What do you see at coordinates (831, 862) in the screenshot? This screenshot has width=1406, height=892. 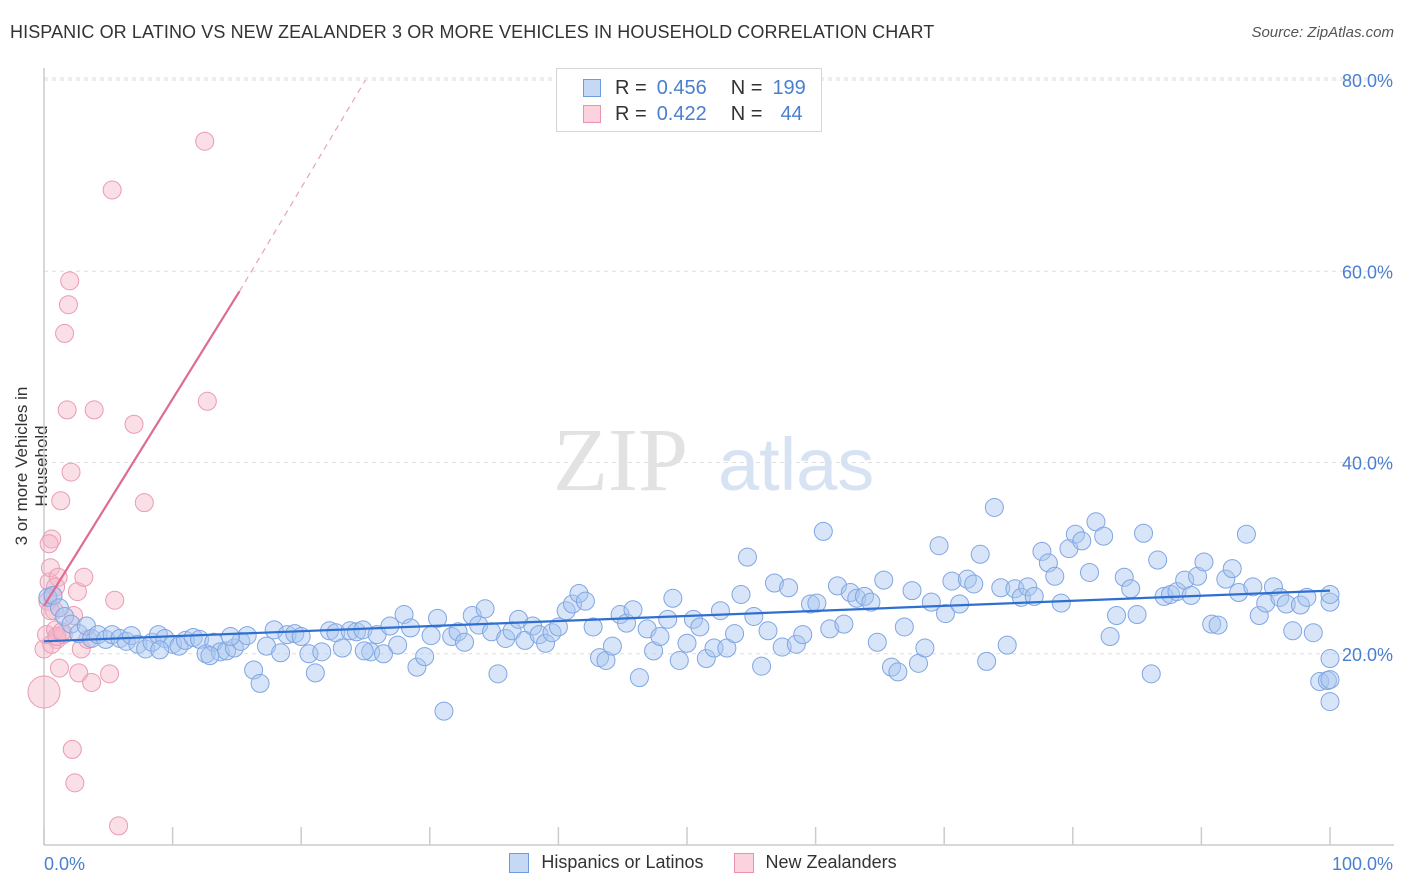 I see `legend-label-new-zealanders: New Zealanders` at bounding box center [831, 862].